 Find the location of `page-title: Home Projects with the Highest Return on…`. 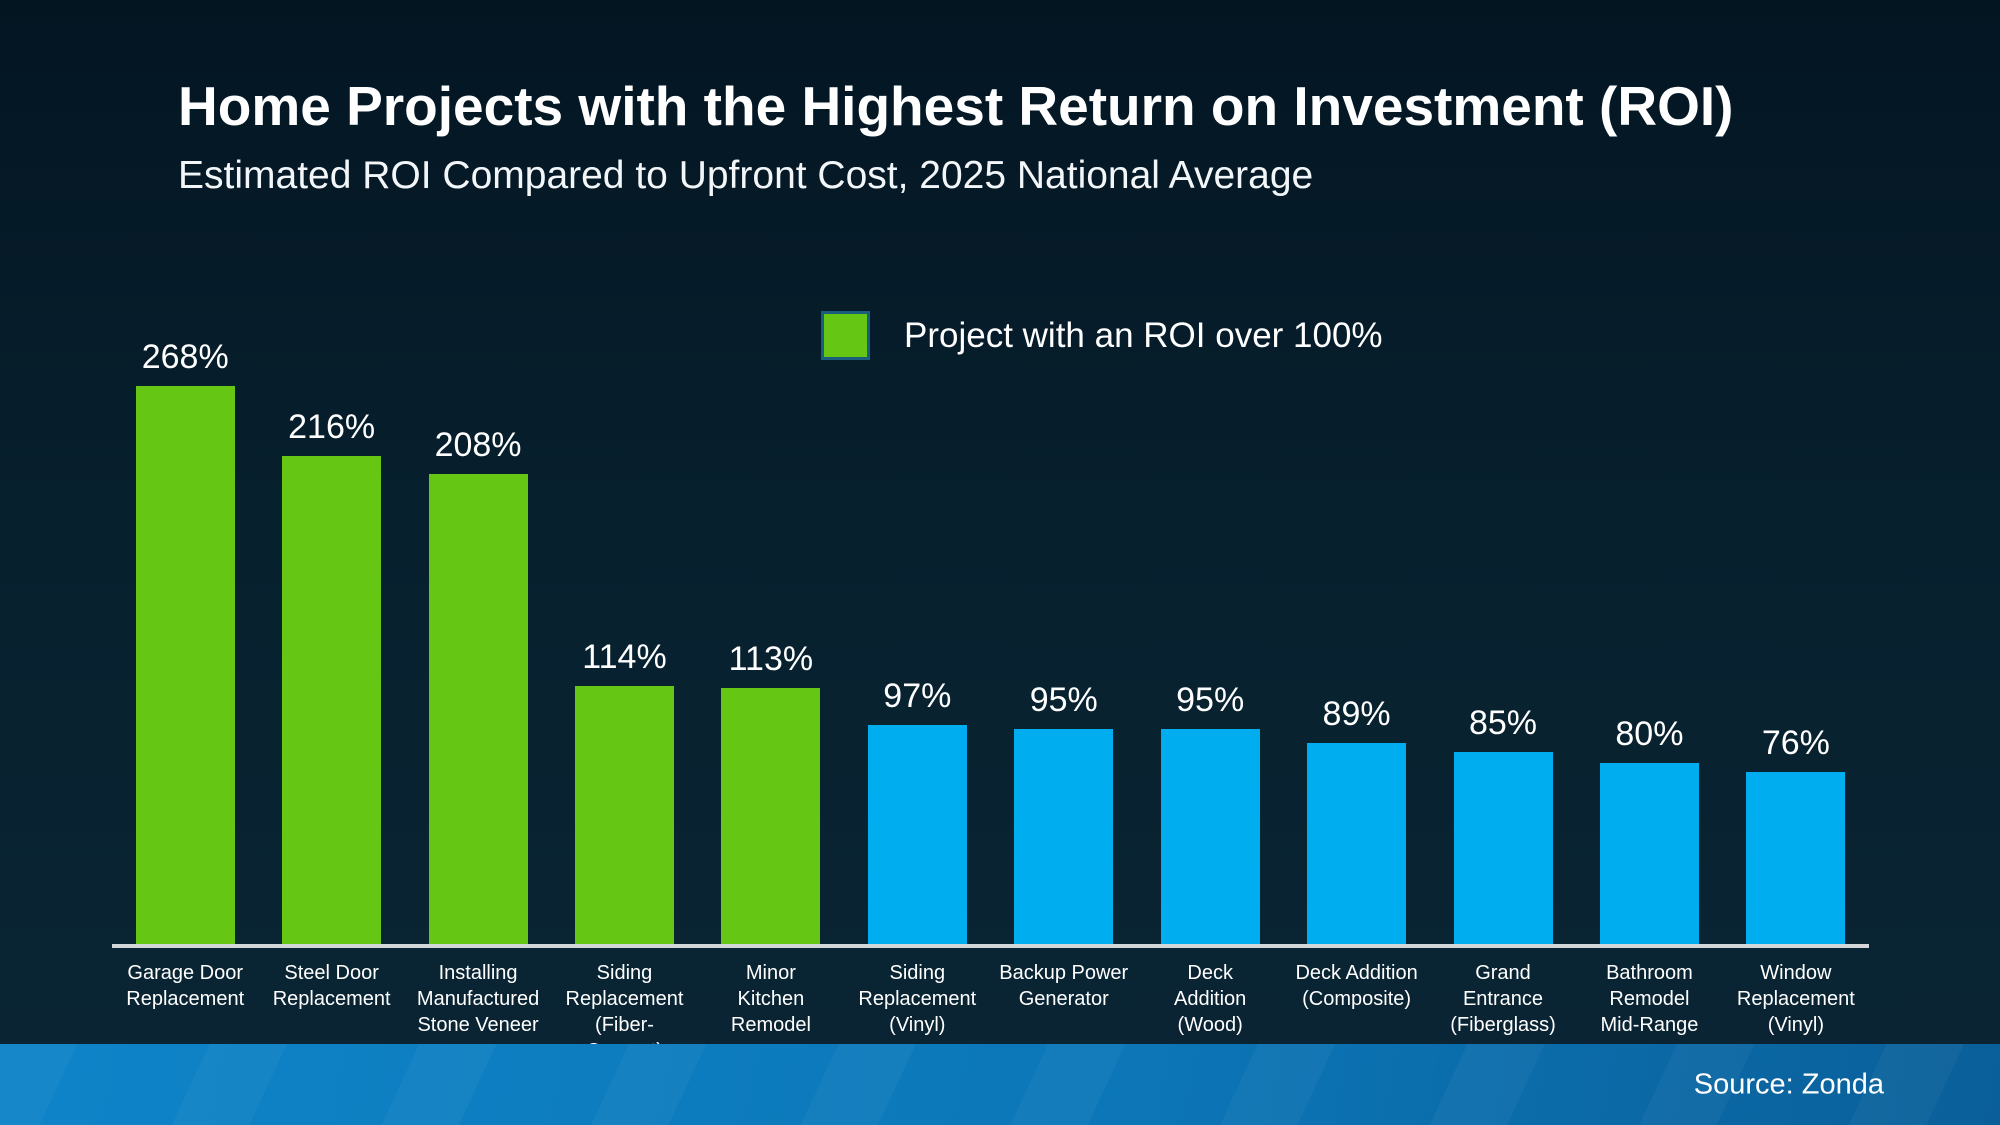

page-title: Home Projects with the Highest Return on… is located at coordinates (956, 106).